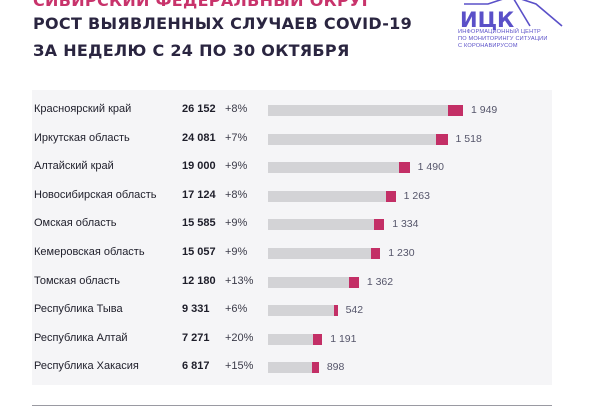 This screenshot has height=415, width=590. I want to click on region-label: Красноярский край, so click(83, 109).